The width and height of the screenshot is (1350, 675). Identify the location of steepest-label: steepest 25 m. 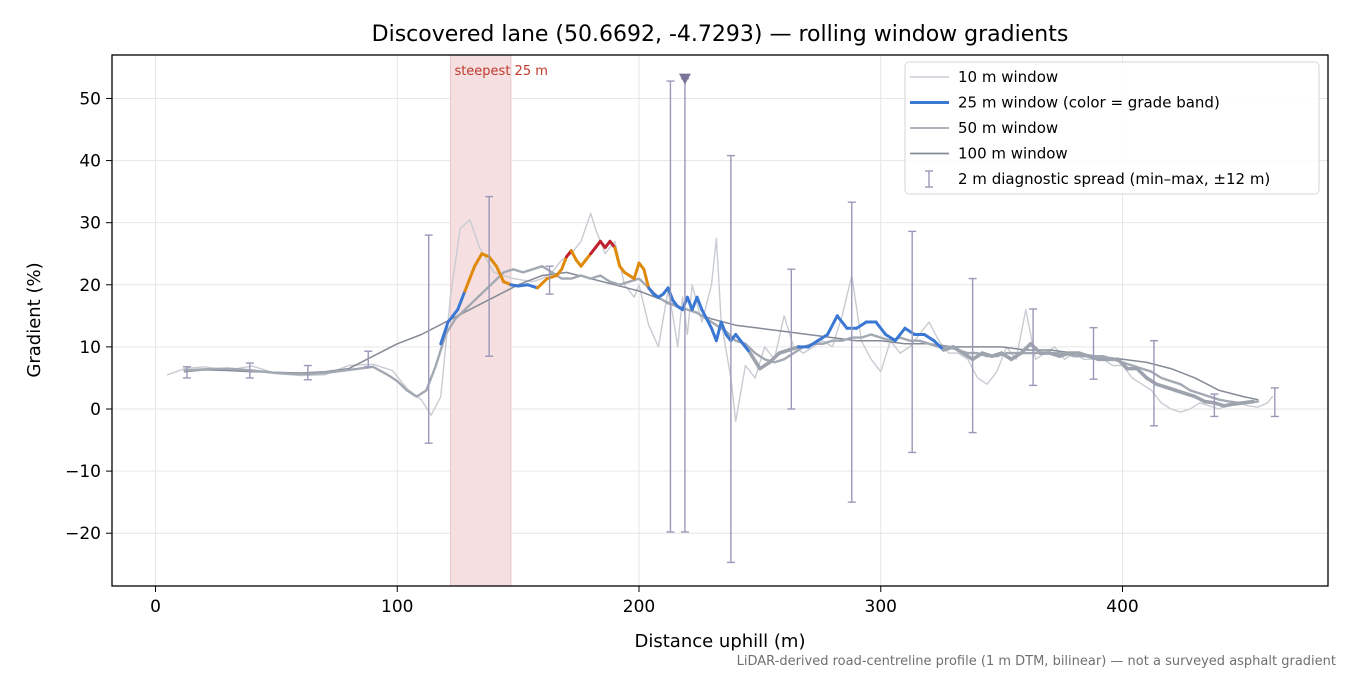
(500, 71).